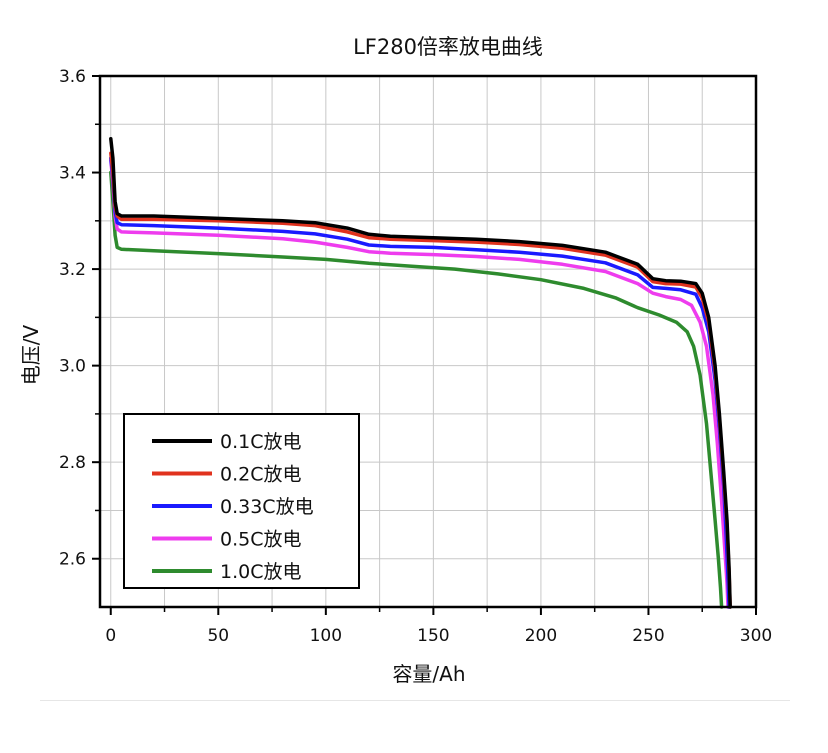 Image resolution: width=828 pixels, height=753 pixels. What do you see at coordinates (72, 560) in the screenshot?
I see `y-tick-label: 2.6` at bounding box center [72, 560].